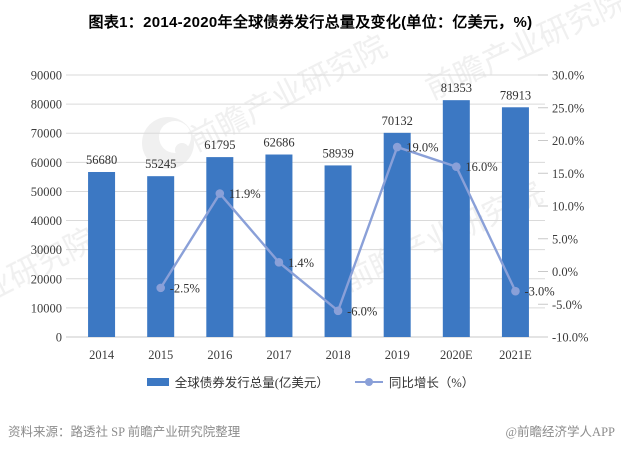 This screenshot has width=621, height=453. I want to click on right-axis-tick-label: 25.0%, so click(568, 108).